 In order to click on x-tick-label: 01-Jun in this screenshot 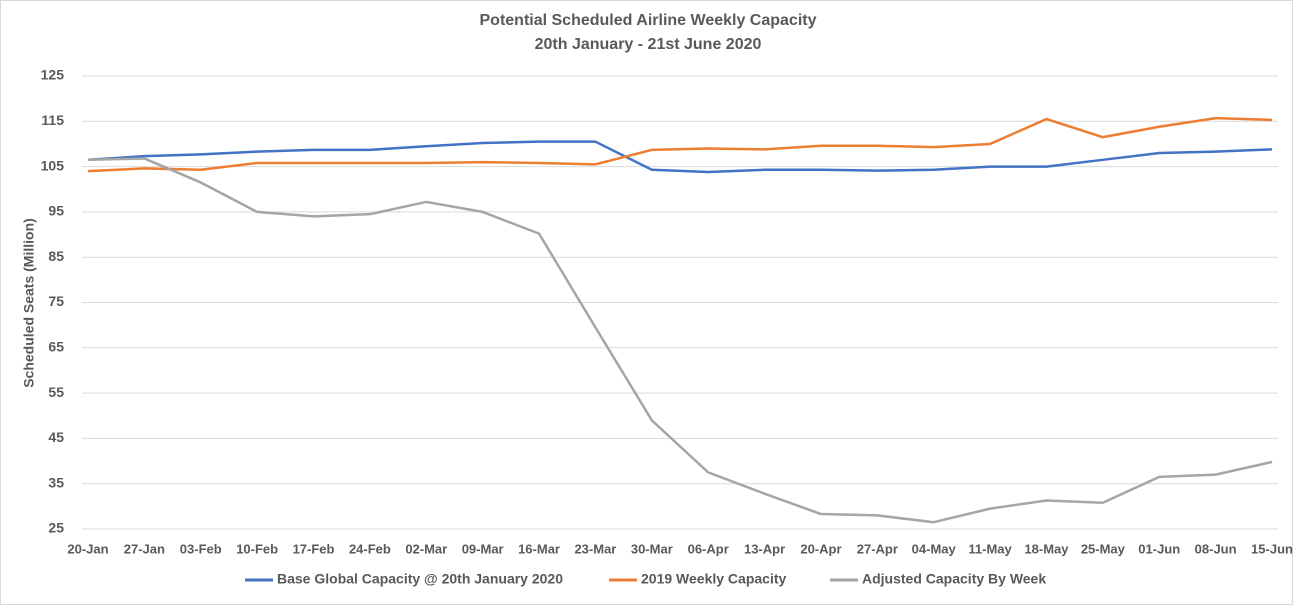, I will do `click(1159, 548)`.